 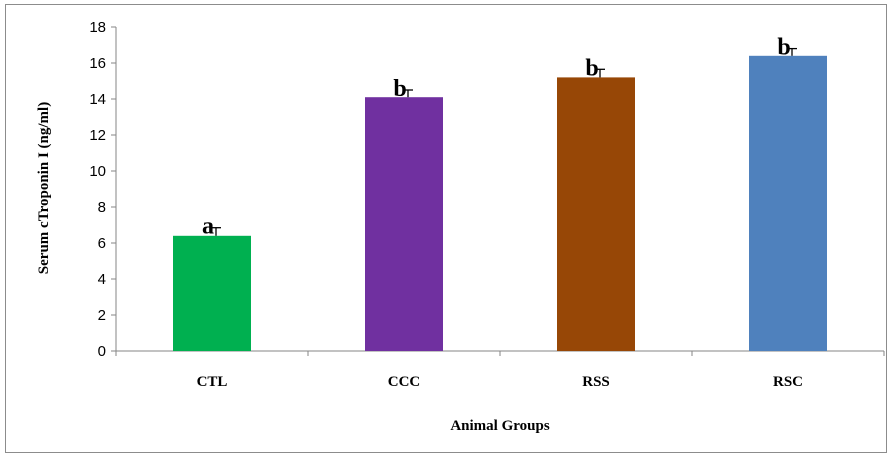 I want to click on y-axis: 0 2 4 6 8 10 12 14 16 18, so click(x=103, y=189).